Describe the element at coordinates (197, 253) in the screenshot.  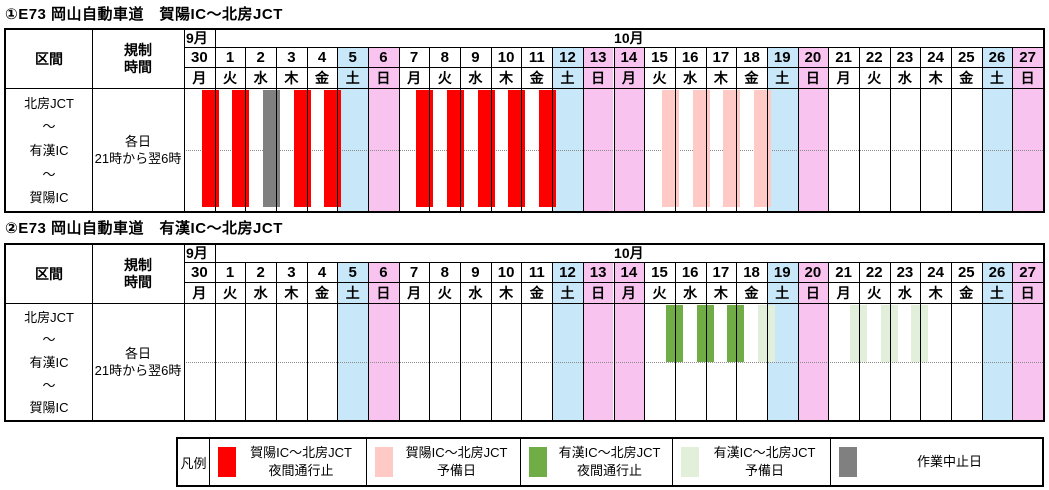
I see `september-label-cell: 9月` at that location.